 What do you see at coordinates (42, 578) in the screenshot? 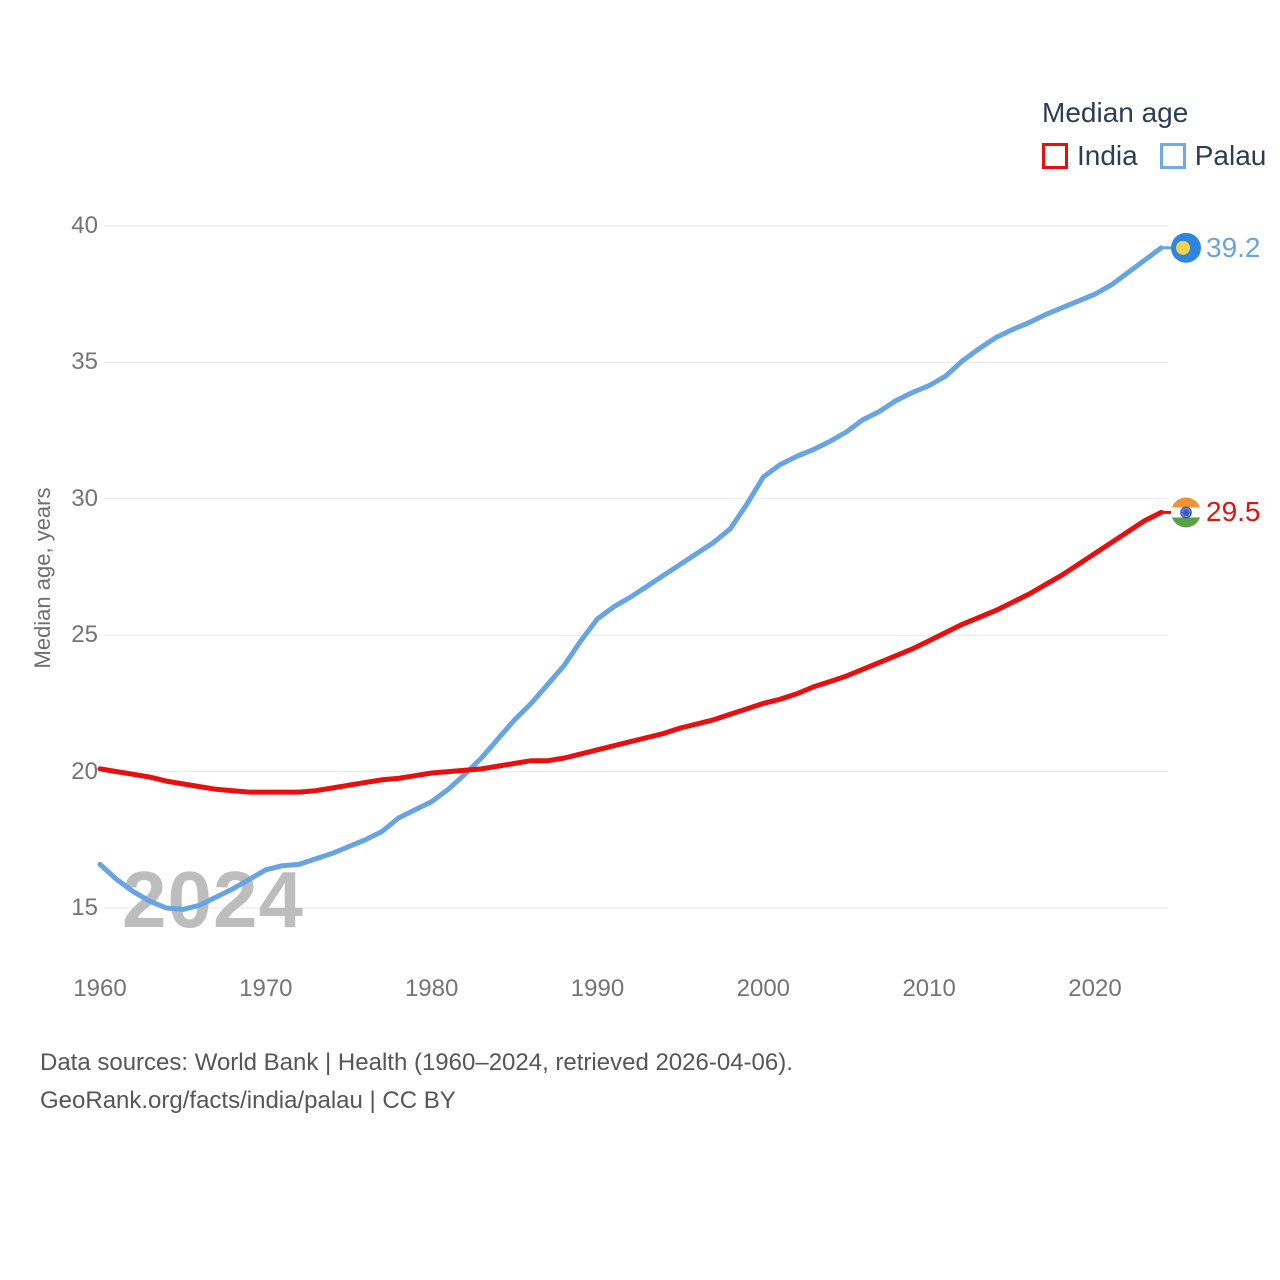
I see `y-axis-title: Median age, years` at bounding box center [42, 578].